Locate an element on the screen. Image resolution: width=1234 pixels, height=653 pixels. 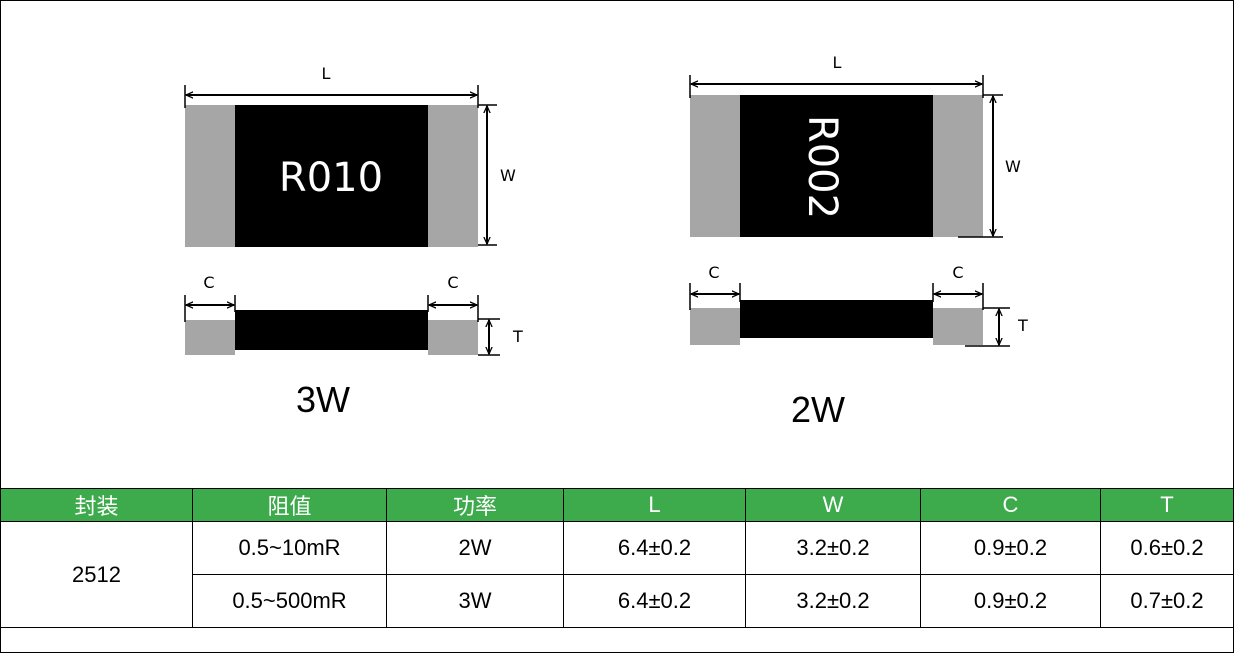
power-cell: 2W is located at coordinates (475, 548).